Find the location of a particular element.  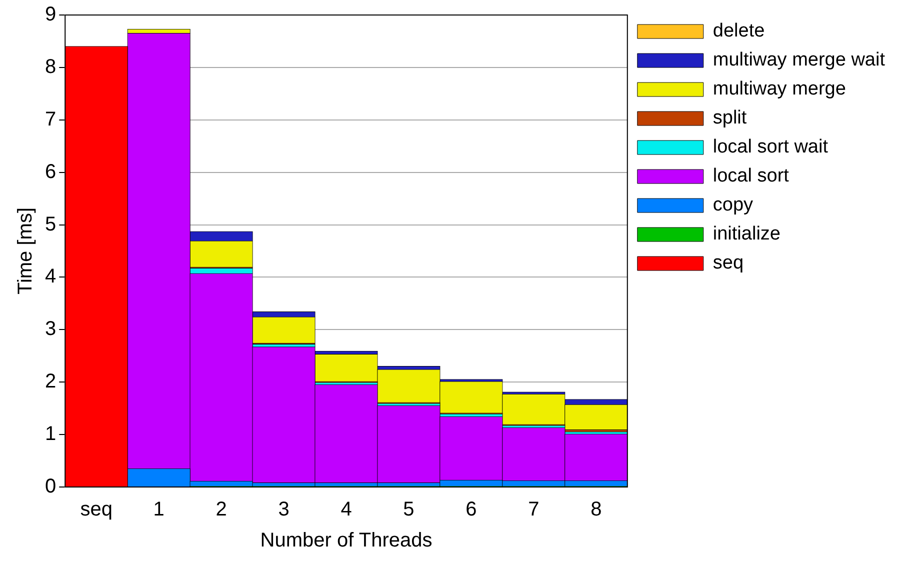

y-tick-label: 9 is located at coordinates (50, 15).